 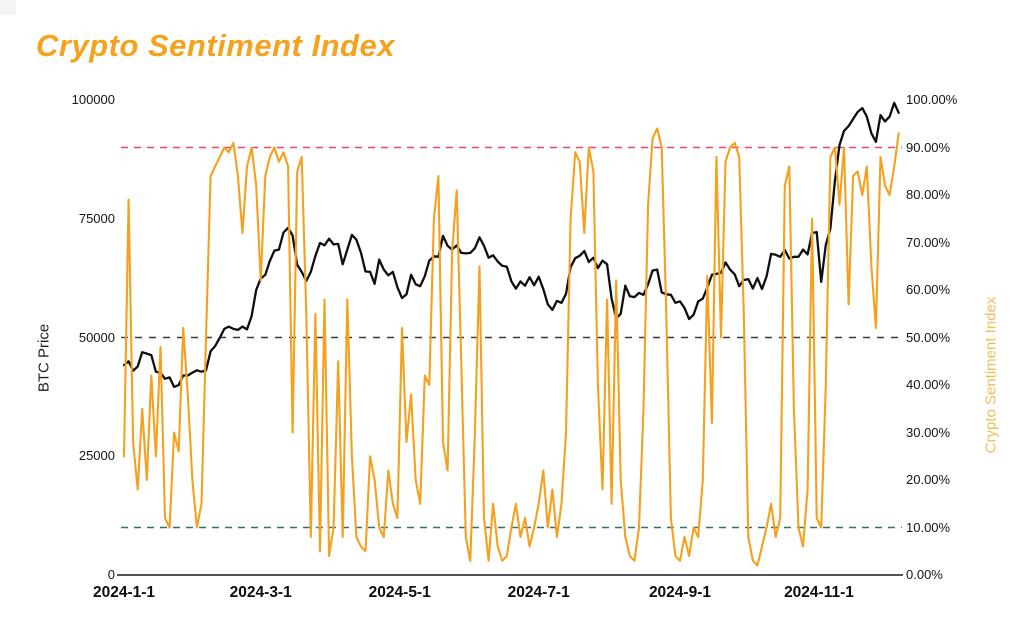 What do you see at coordinates (928, 194) in the screenshot?
I see `right-axis-tick-label: 80.00%` at bounding box center [928, 194].